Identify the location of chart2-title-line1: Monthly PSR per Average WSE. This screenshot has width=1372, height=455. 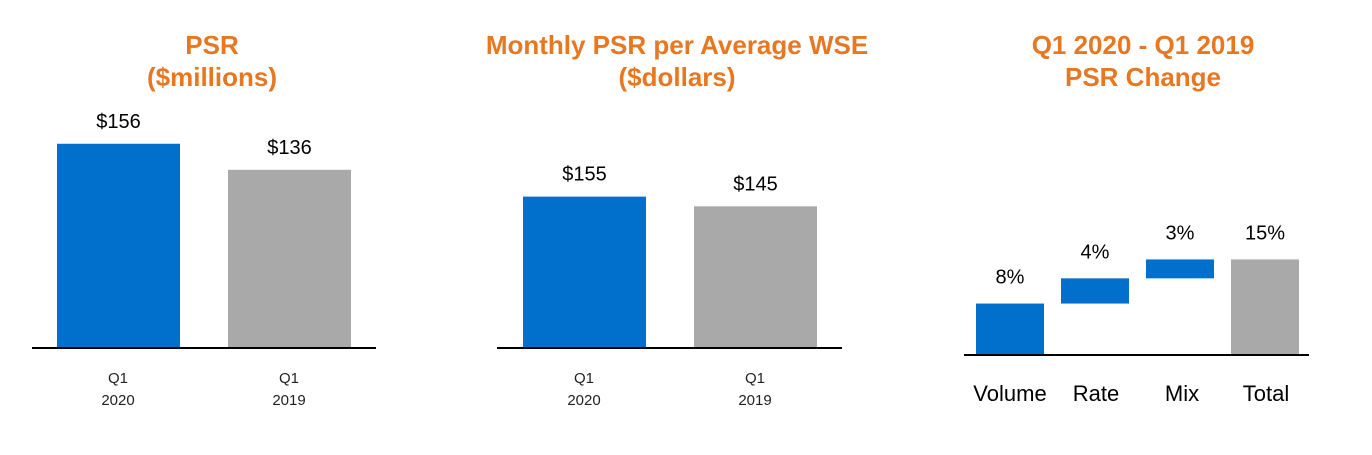
(677, 45).